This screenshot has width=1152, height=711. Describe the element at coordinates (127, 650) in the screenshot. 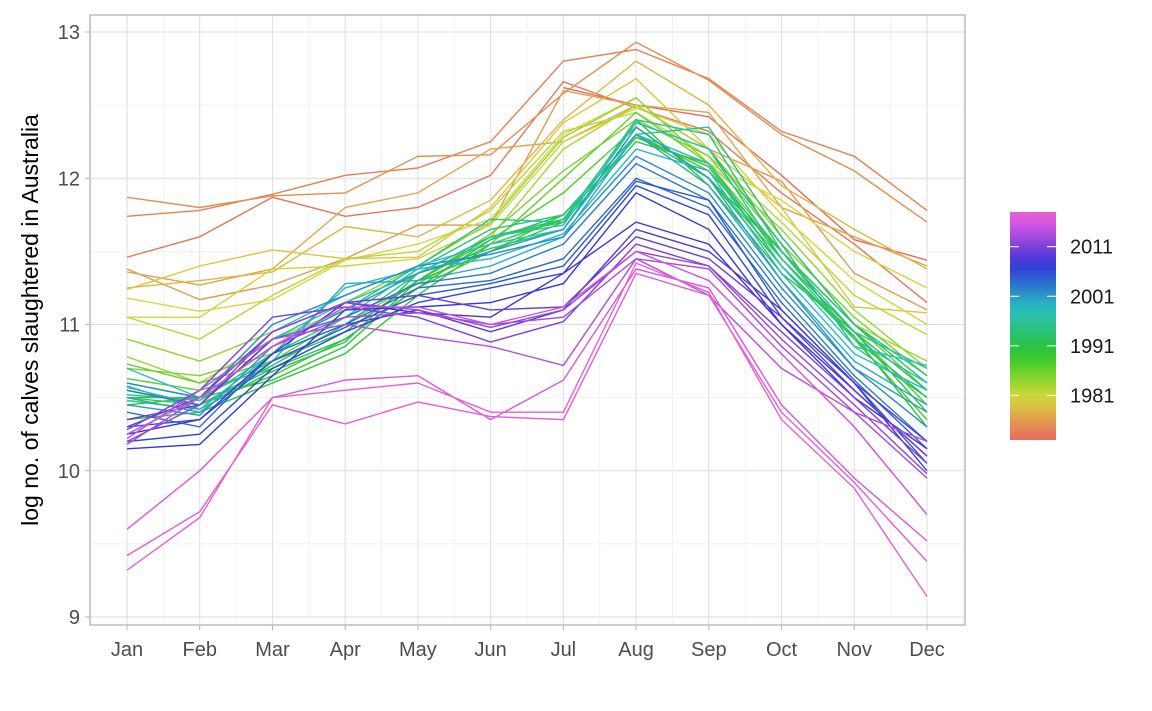

I see `x-tick-label: Jan` at that location.